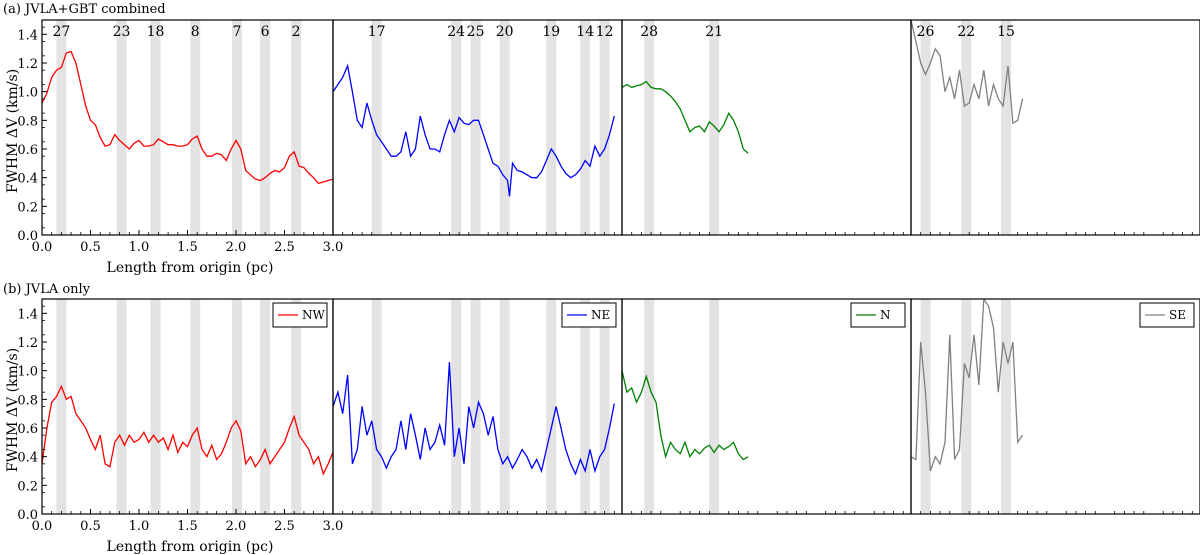 The width and height of the screenshot is (1200, 555). Describe the element at coordinates (190, 268) in the screenshot. I see `x-axis-label-a: Length from origin (pc)` at that location.